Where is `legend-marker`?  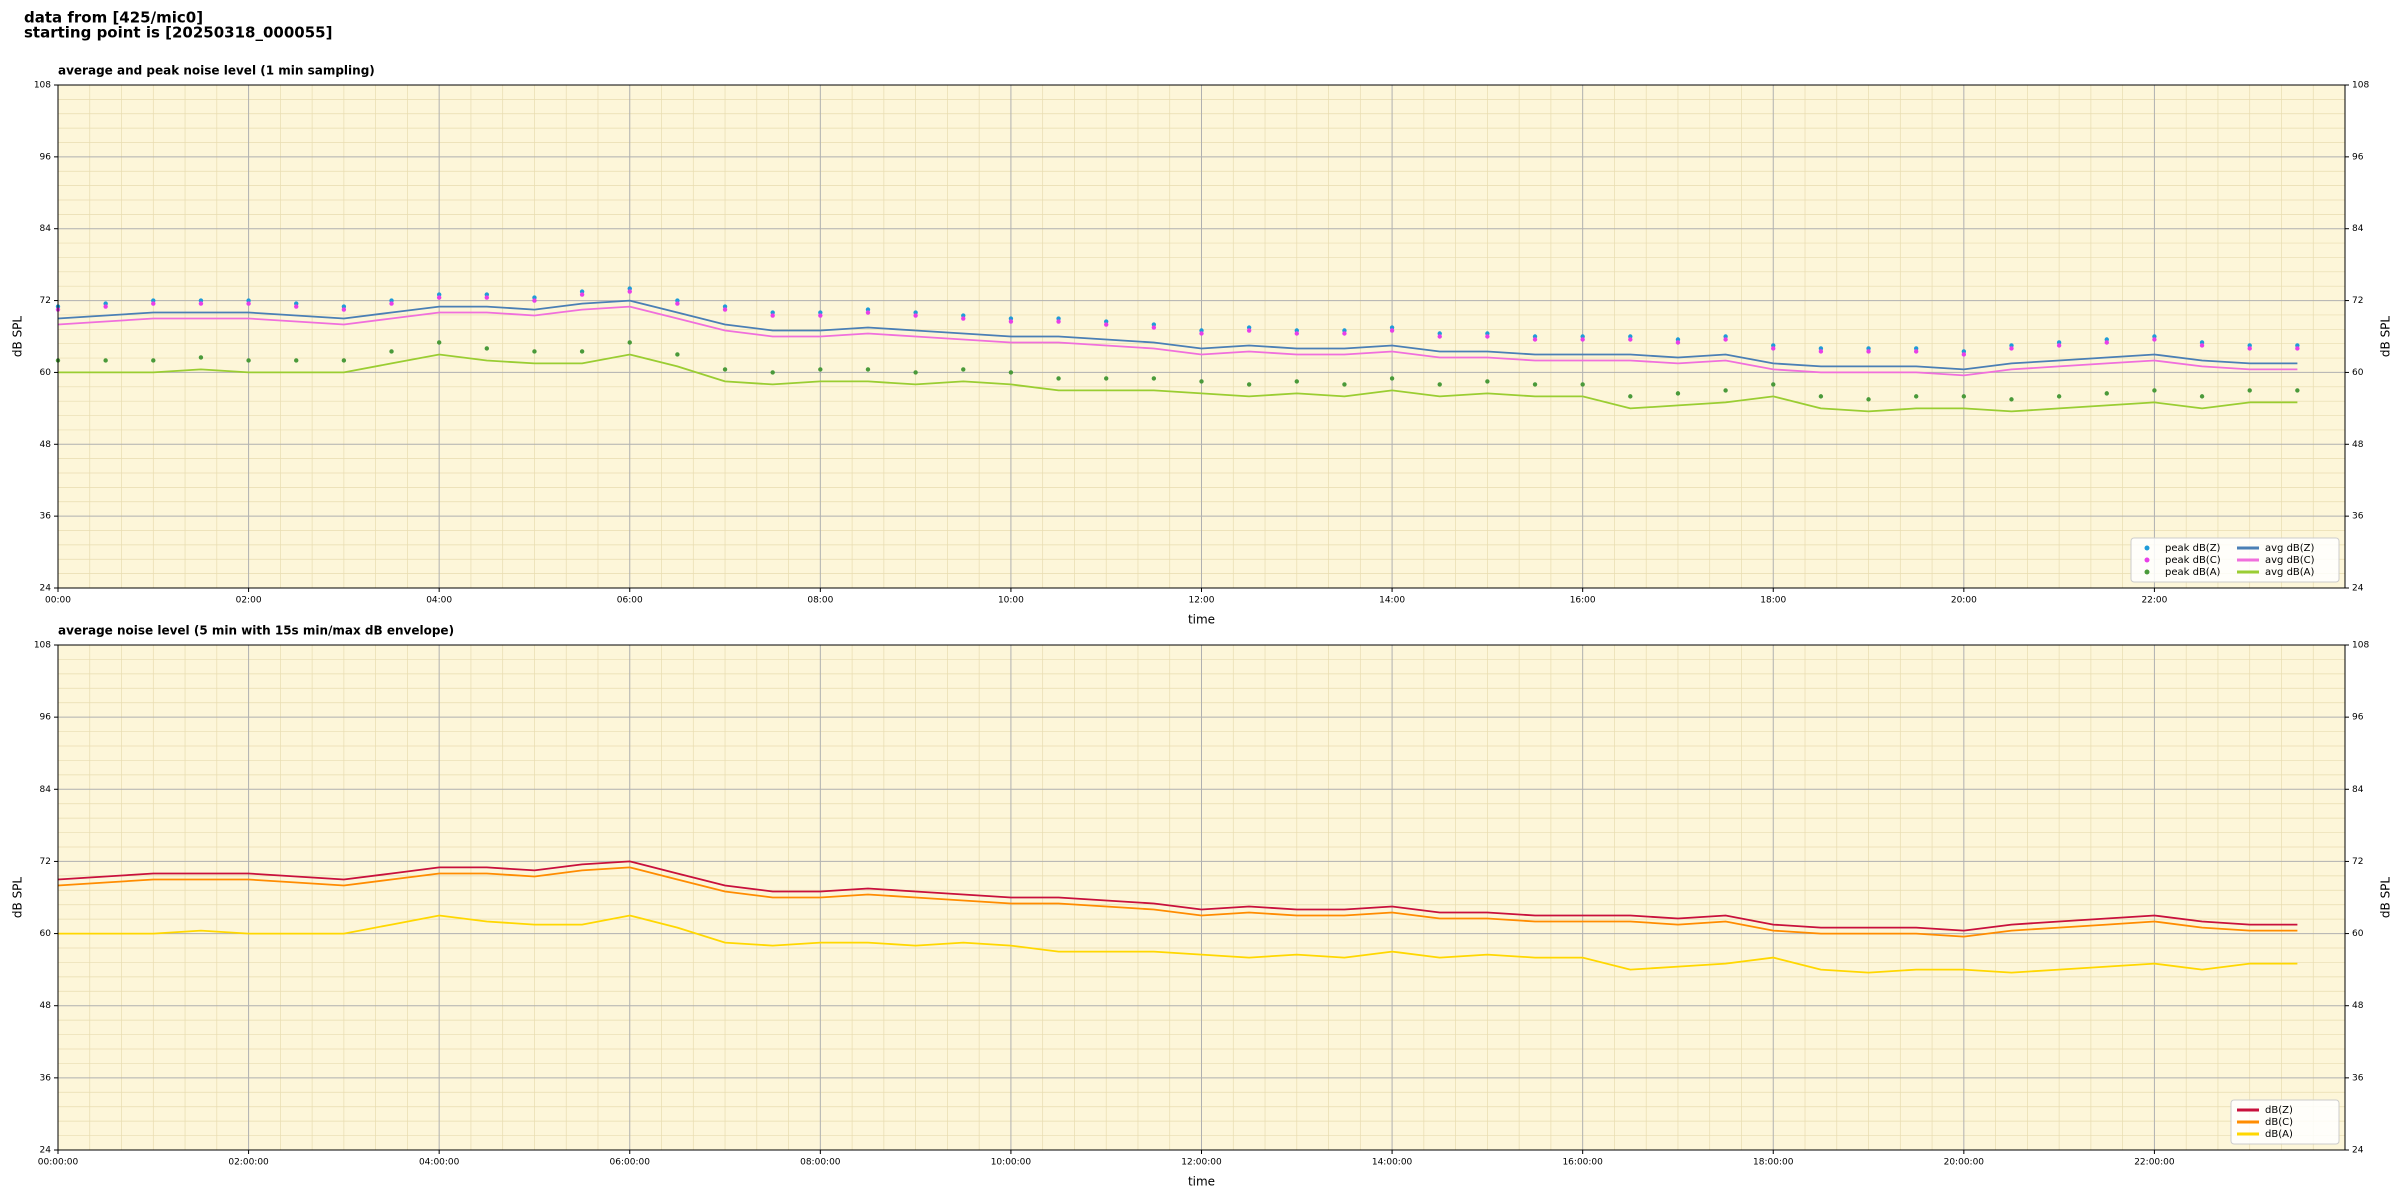 legend-marker is located at coordinates (2147, 572).